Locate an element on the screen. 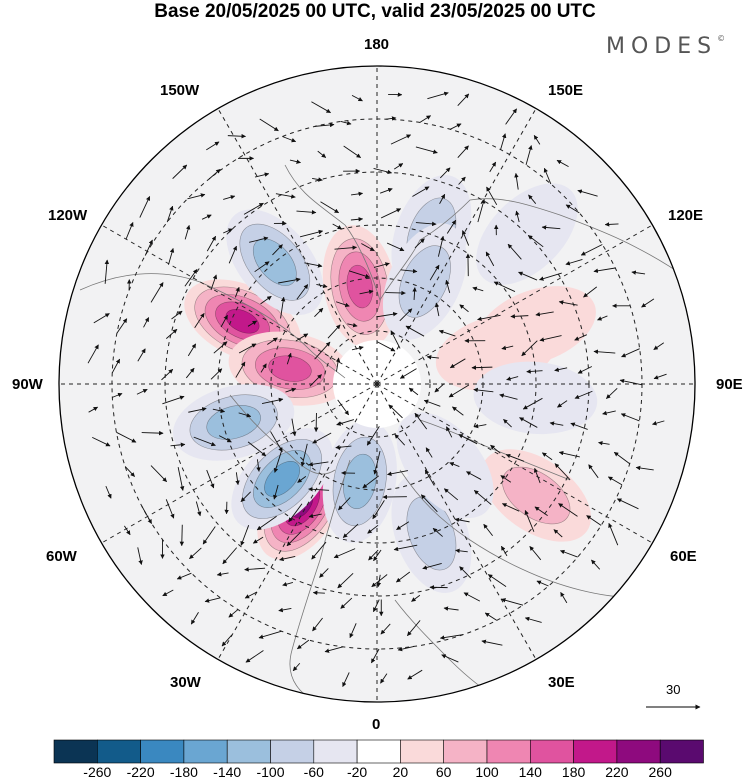 This screenshot has width=750, height=783. colorbar-tick-label: 100 is located at coordinates (487, 772).